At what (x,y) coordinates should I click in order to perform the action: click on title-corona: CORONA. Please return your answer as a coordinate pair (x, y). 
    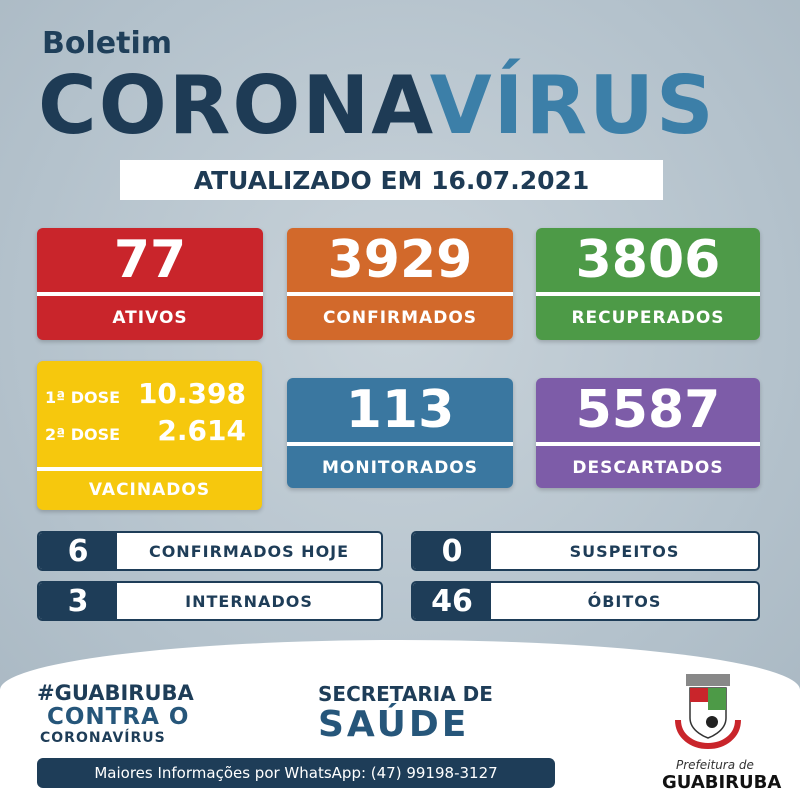
    Looking at the image, I should click on (234, 105).